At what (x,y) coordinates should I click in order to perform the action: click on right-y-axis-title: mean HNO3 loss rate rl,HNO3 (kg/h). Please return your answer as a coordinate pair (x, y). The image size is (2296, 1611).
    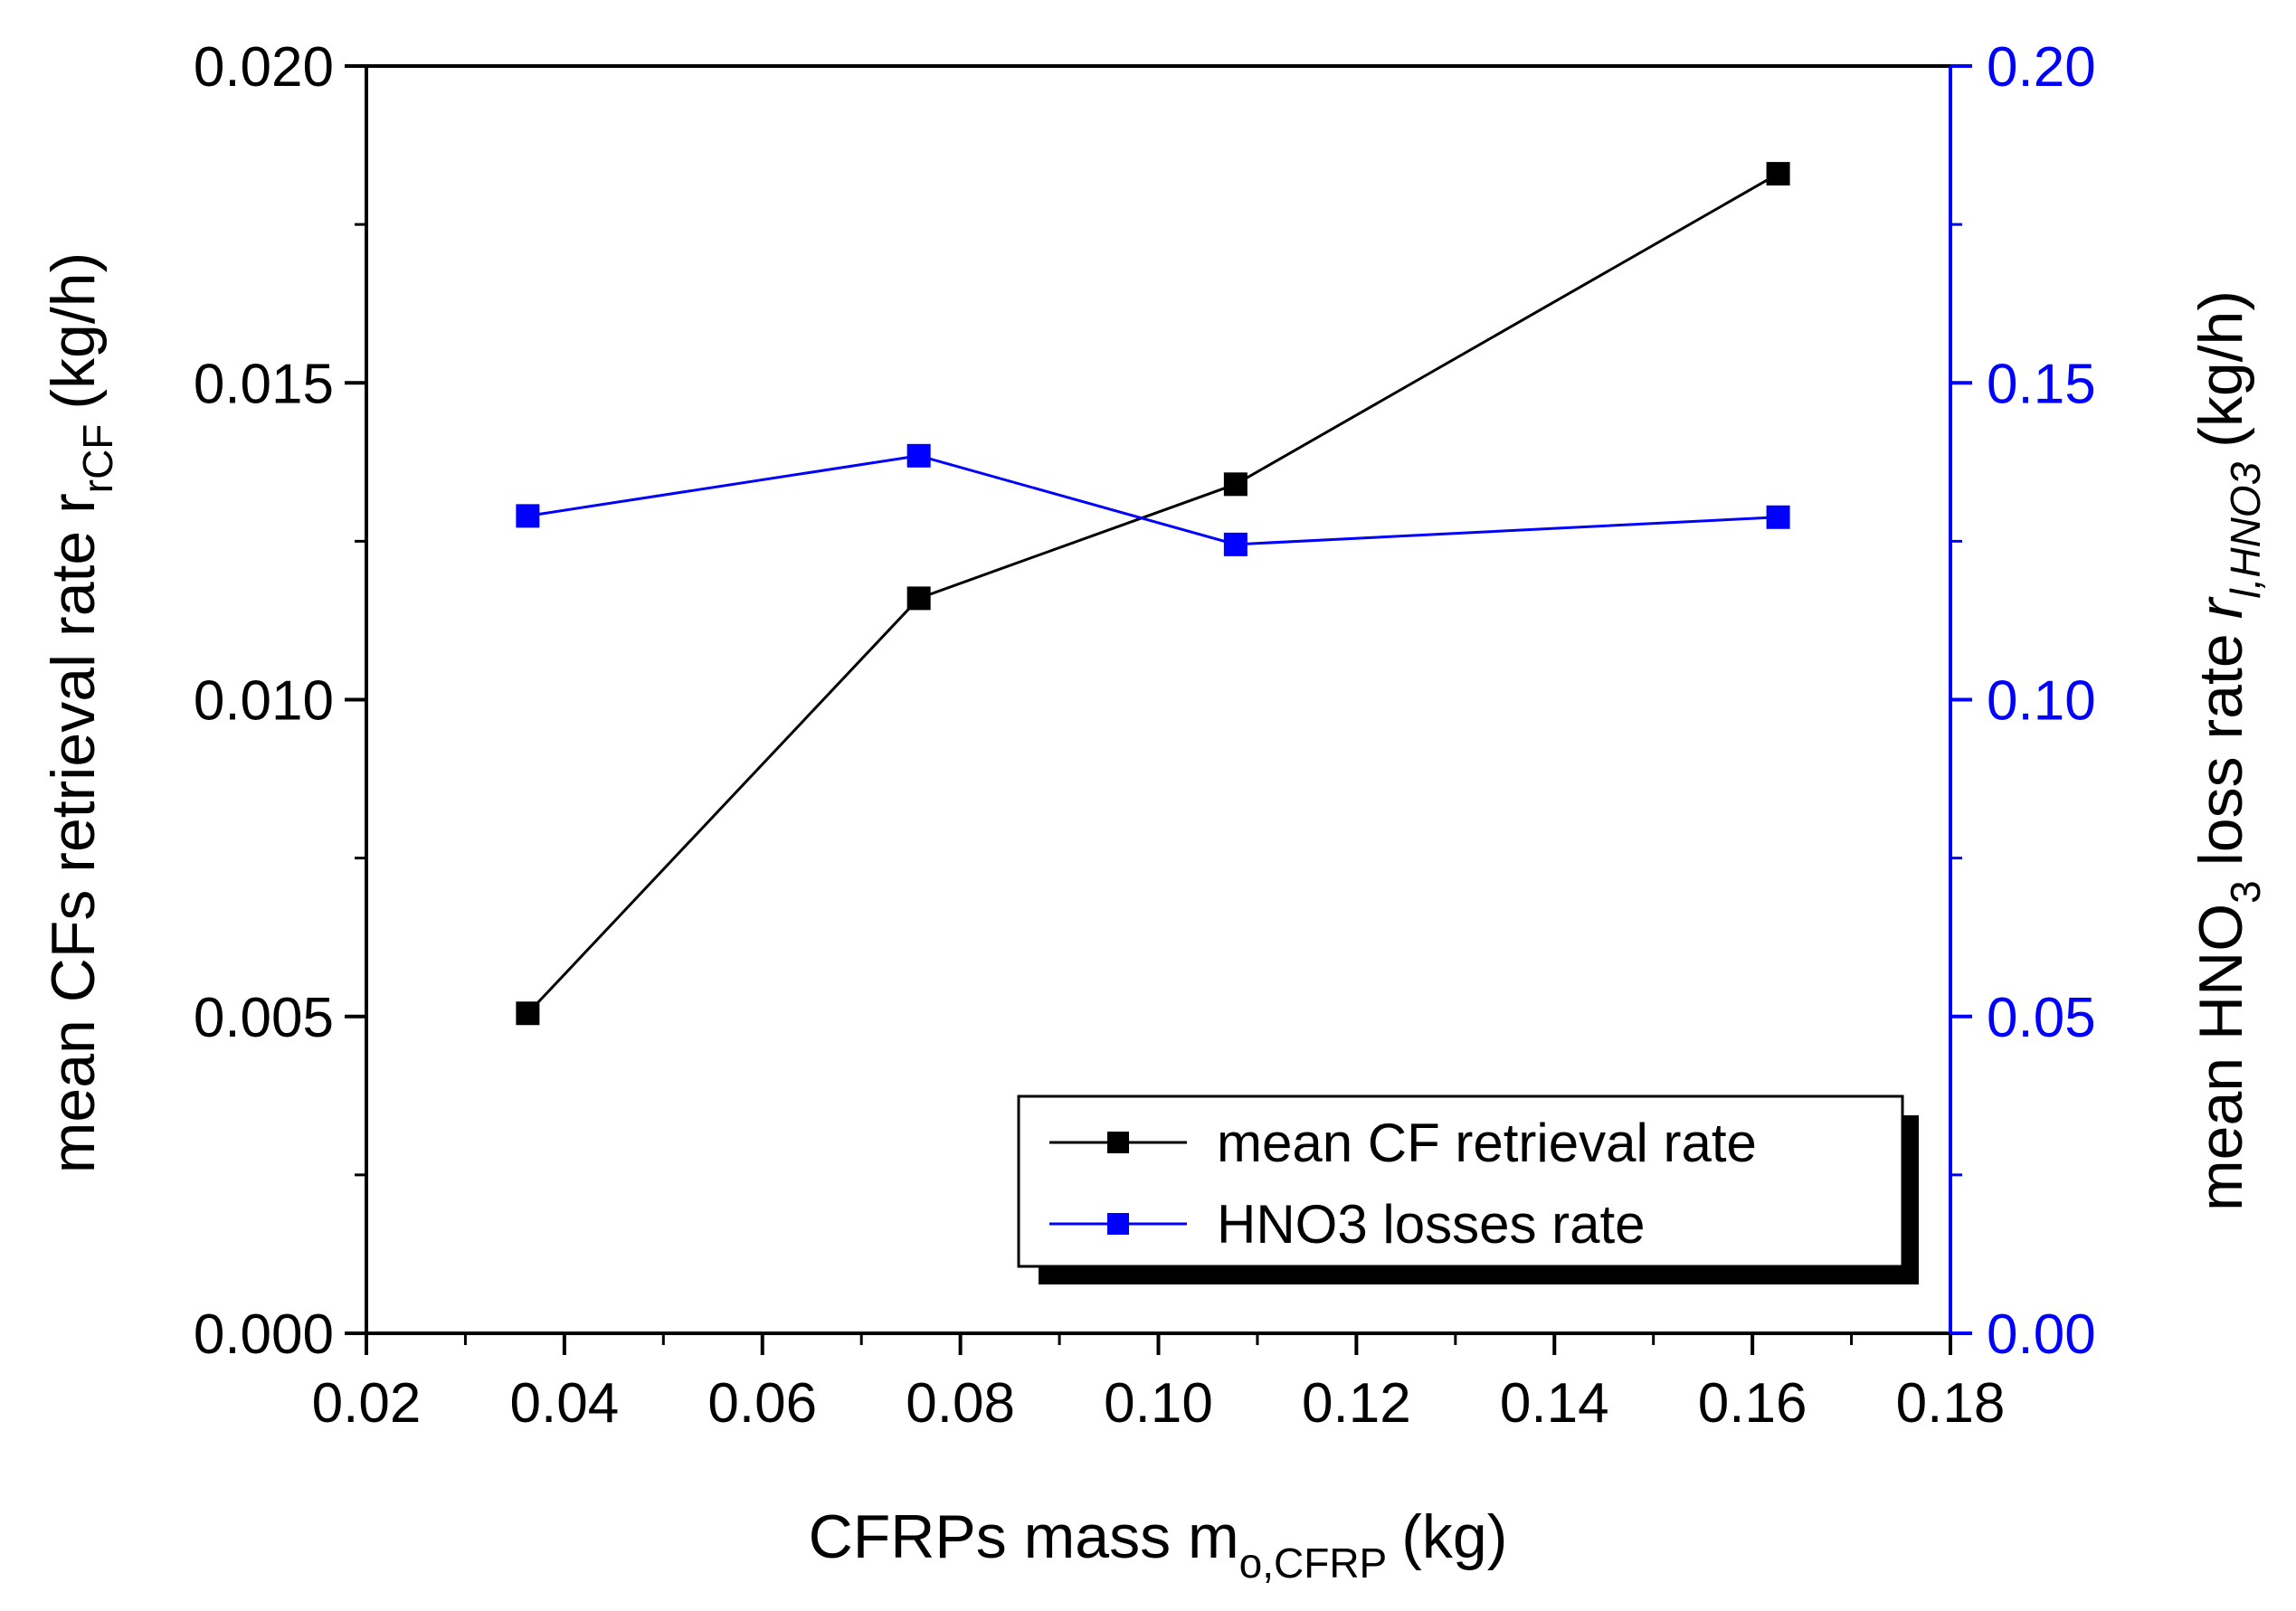
    Looking at the image, I should click on (2228, 750).